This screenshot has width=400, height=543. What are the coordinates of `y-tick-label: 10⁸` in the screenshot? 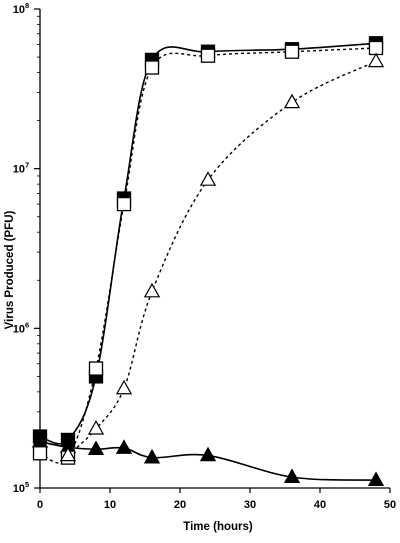 It's located at (21, 8).